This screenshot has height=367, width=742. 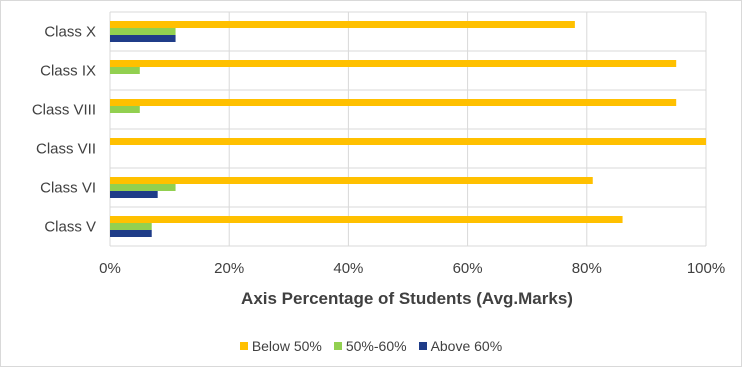 I want to click on legend: Below 50% 50%-60% Above 60%, so click(x=371, y=346).